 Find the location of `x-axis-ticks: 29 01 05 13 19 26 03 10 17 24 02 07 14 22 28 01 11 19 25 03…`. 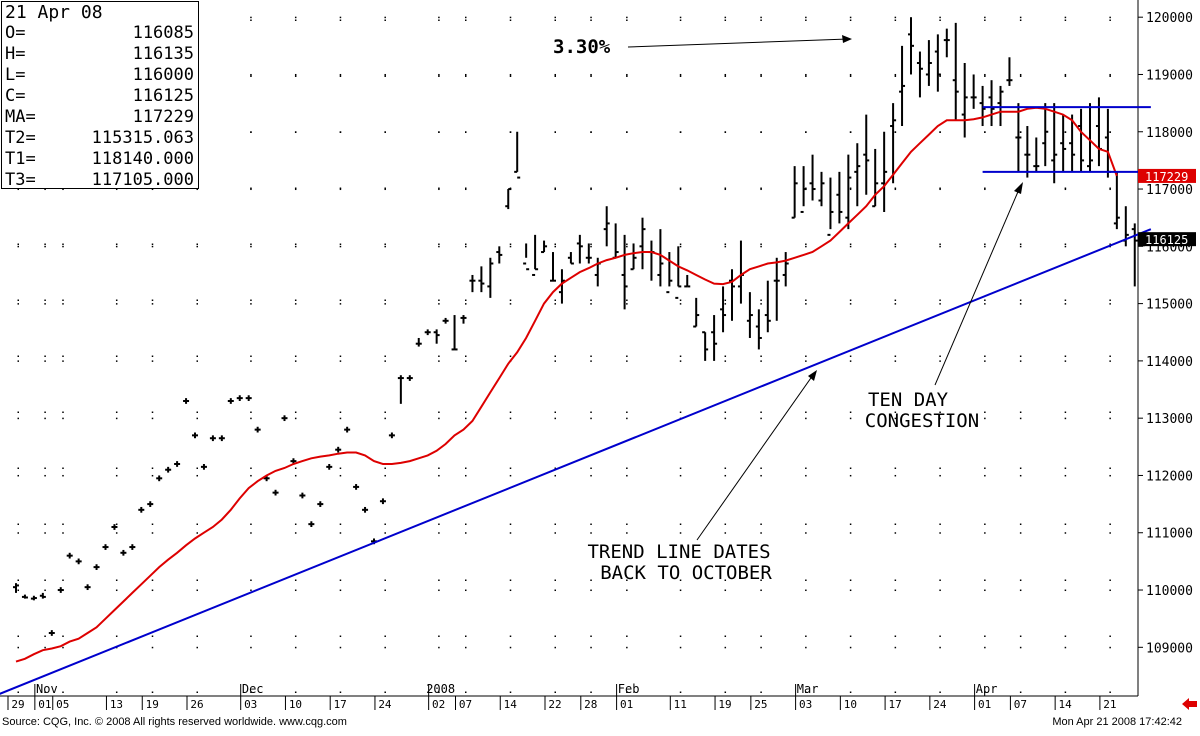

x-axis-ticks: 29 01 05 13 19 26 03 10 17 24 02 07 14 22 28 01 11 19 25 03… is located at coordinates (562, 696).